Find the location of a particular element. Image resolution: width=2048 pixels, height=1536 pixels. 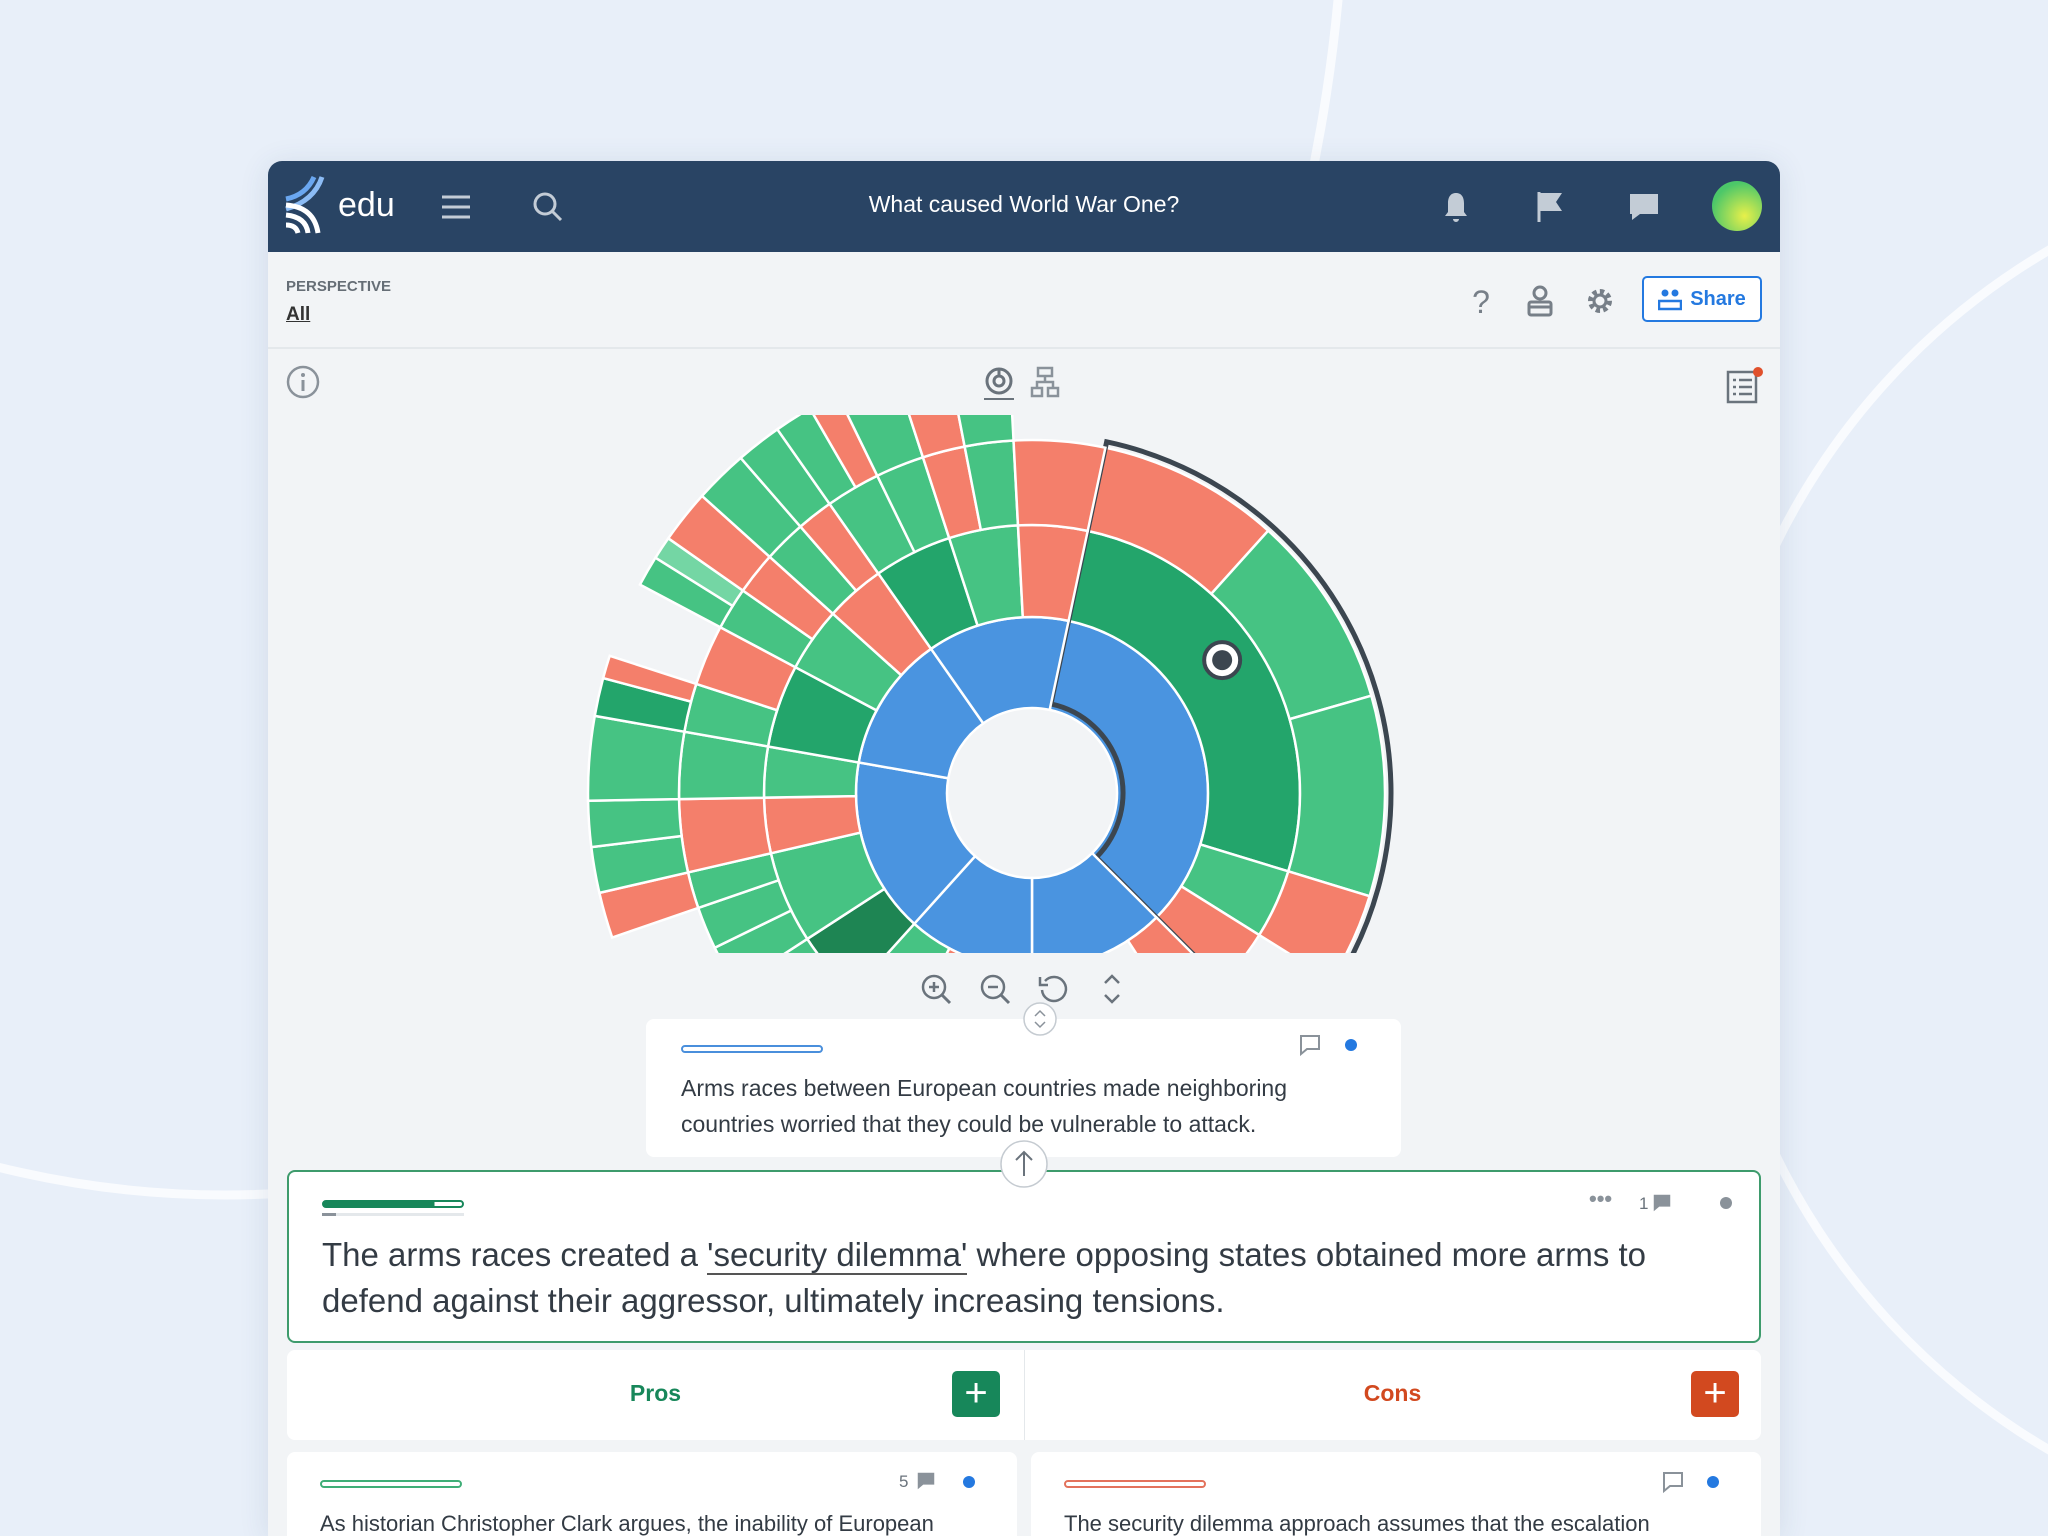

reset-icon is located at coordinates (1054, 989).